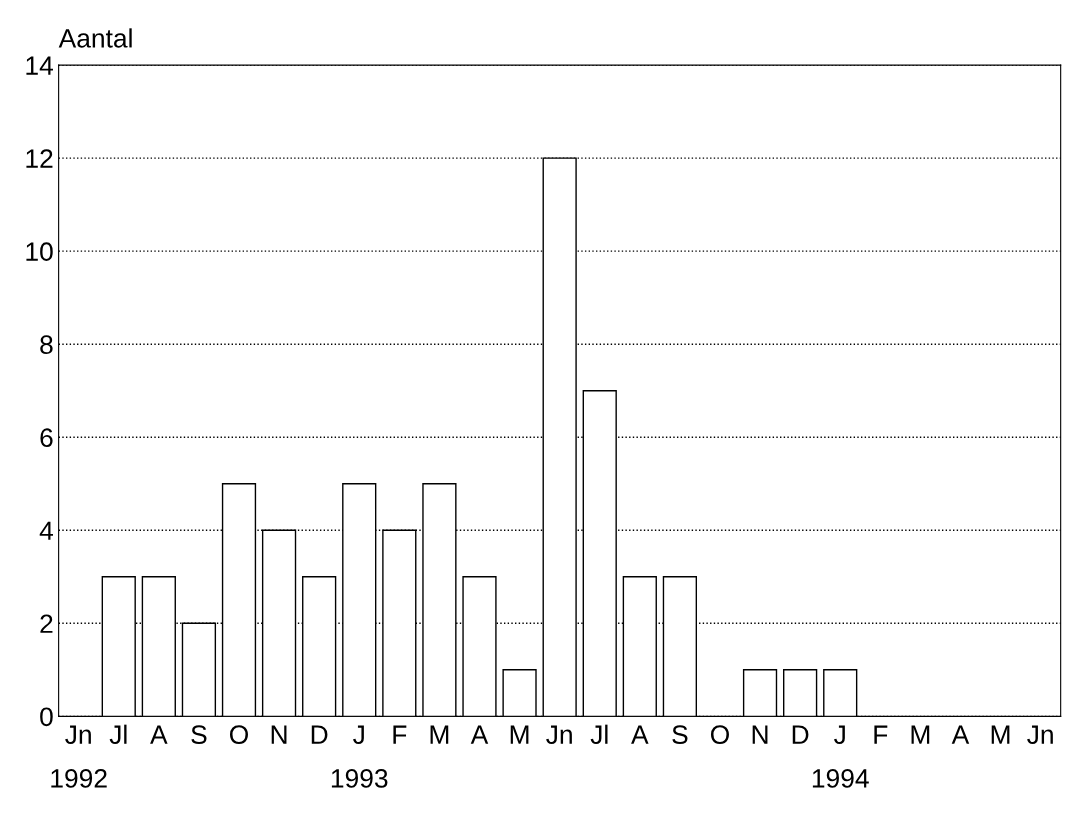 The width and height of the screenshot is (1066, 814). What do you see at coordinates (46, 530) in the screenshot?
I see `y-tick-label: 4` at bounding box center [46, 530].